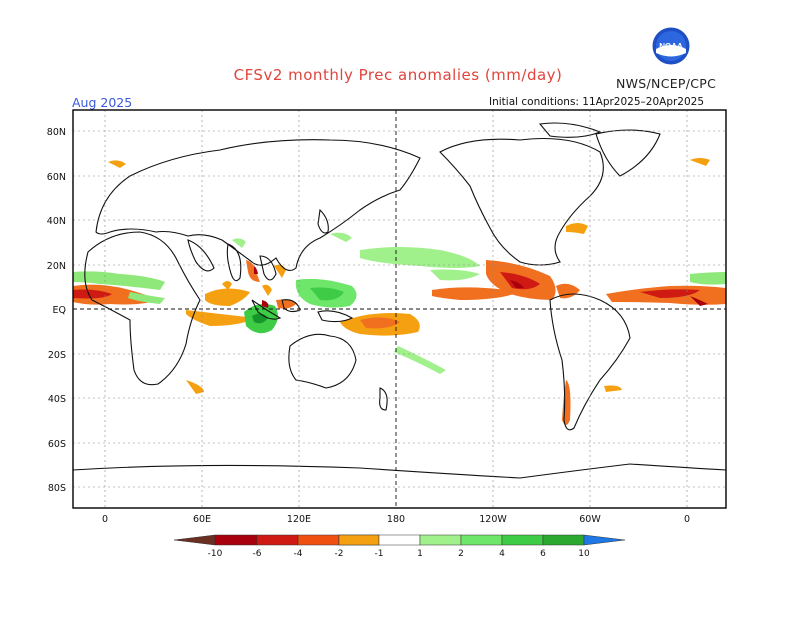  I want to click on lat-label: 40S, so click(57, 399).